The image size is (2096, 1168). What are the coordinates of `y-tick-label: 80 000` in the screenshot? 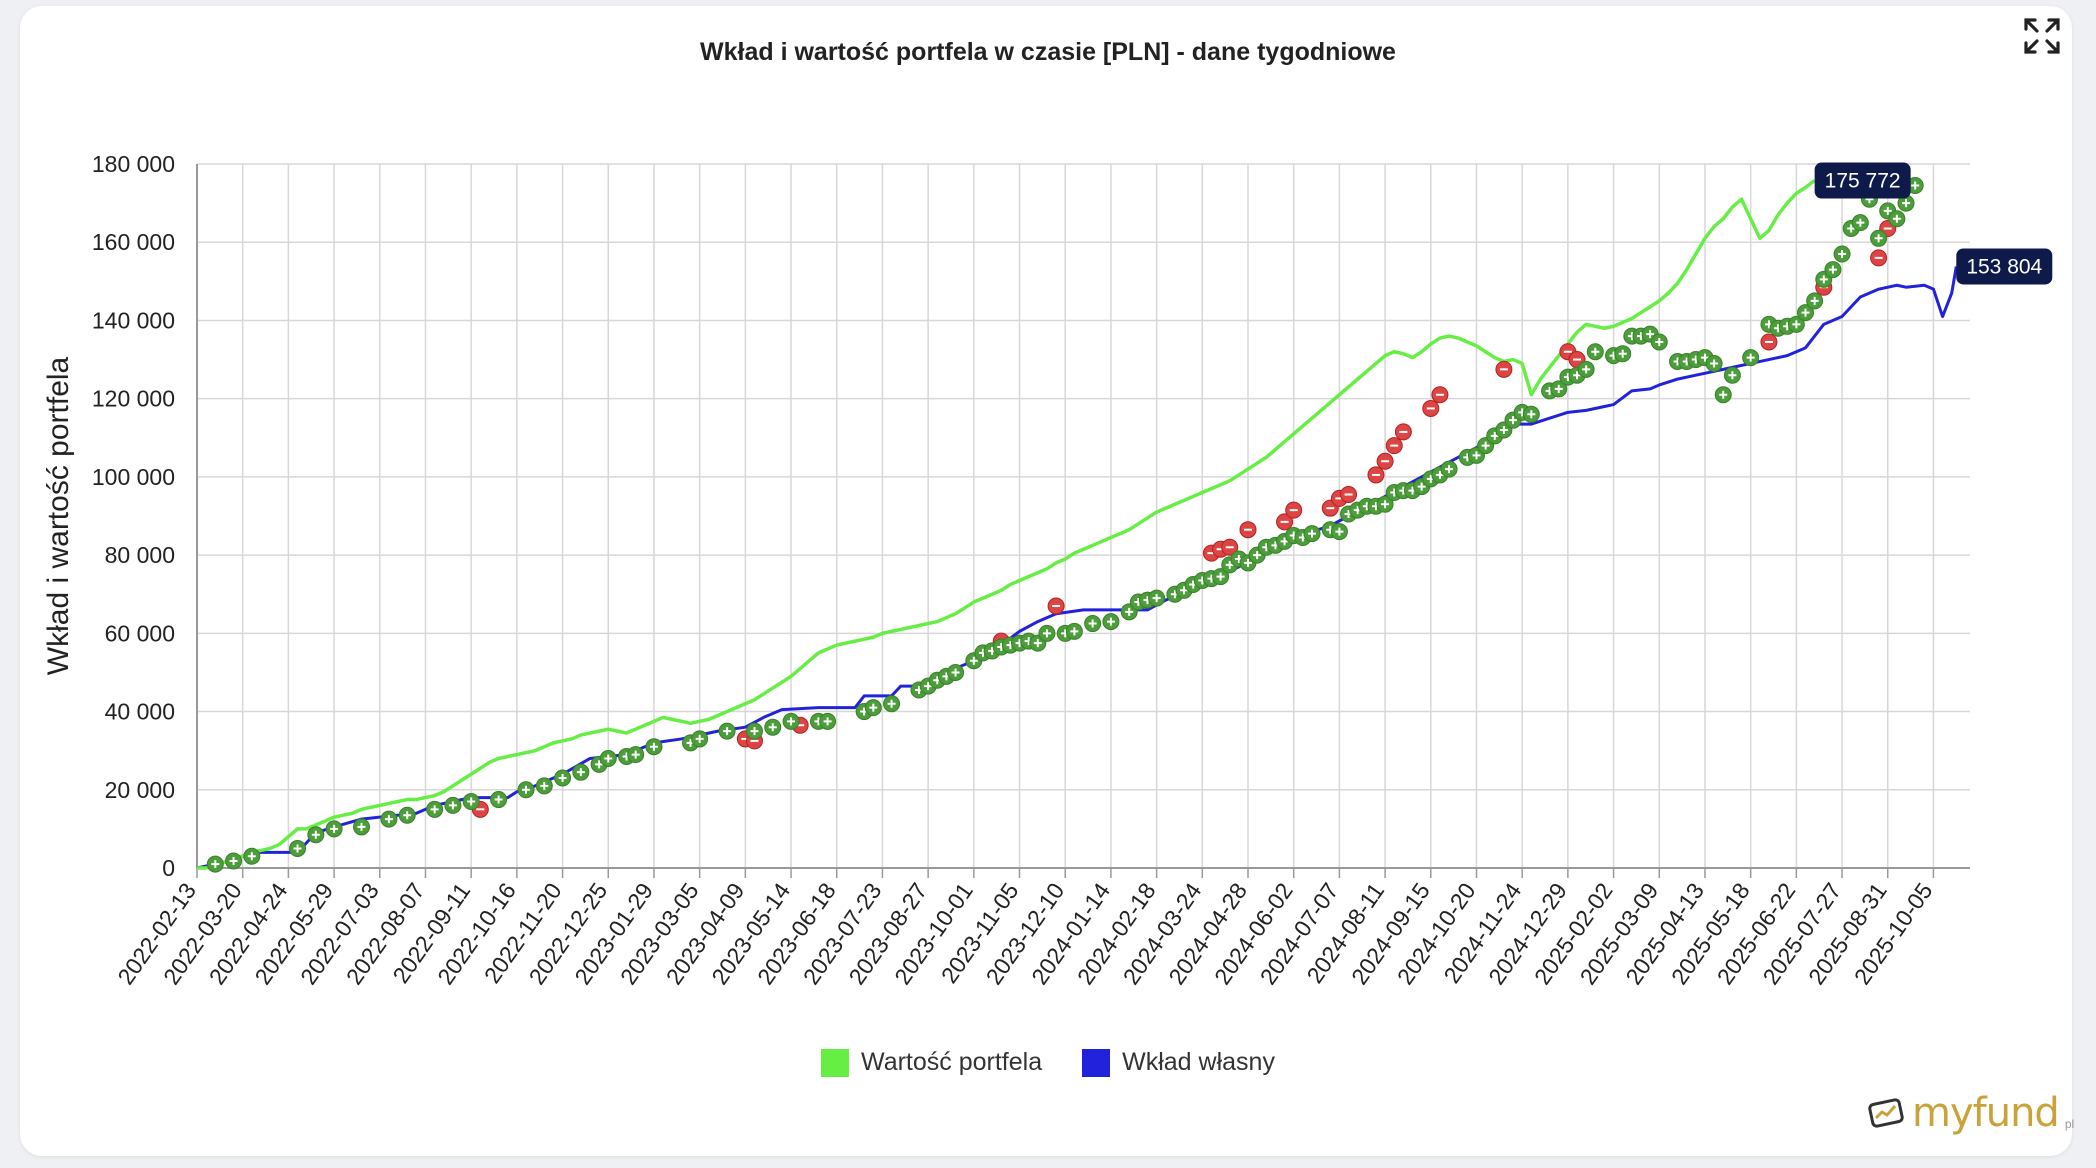 It's located at (140, 555).